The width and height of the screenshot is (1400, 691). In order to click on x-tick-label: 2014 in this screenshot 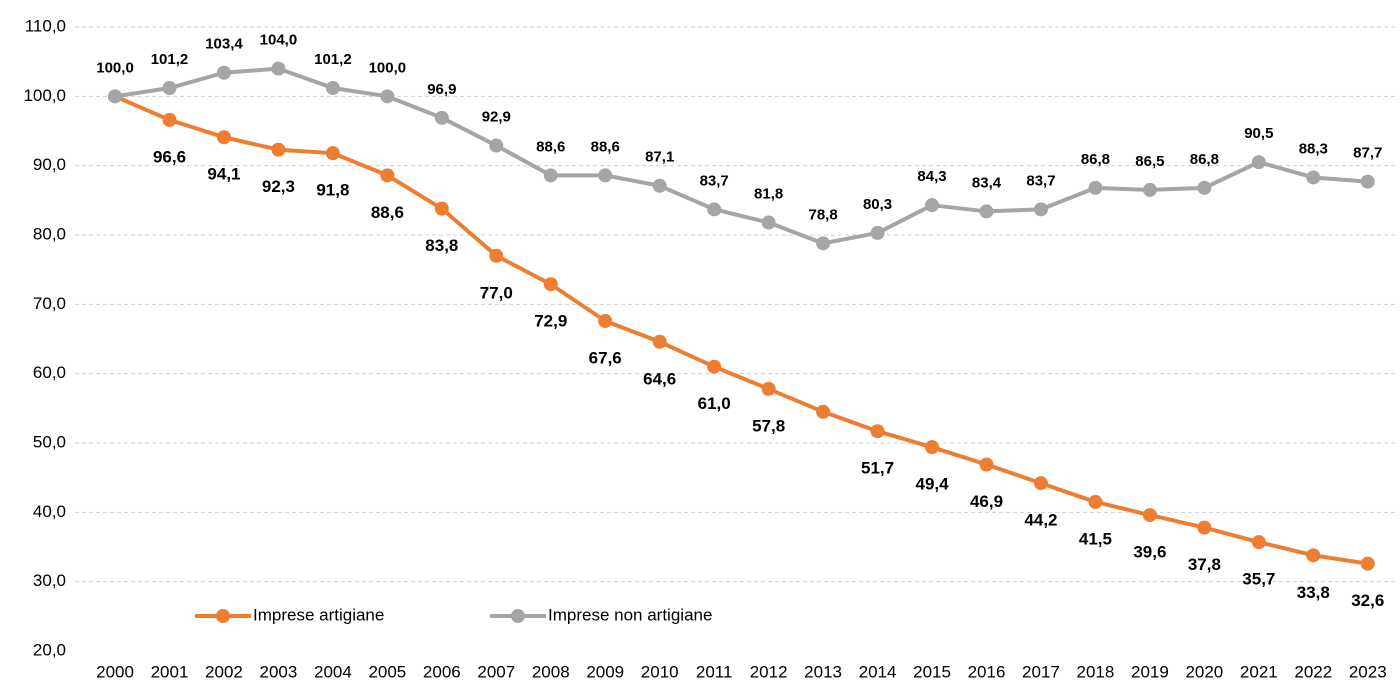, I will do `click(878, 671)`.